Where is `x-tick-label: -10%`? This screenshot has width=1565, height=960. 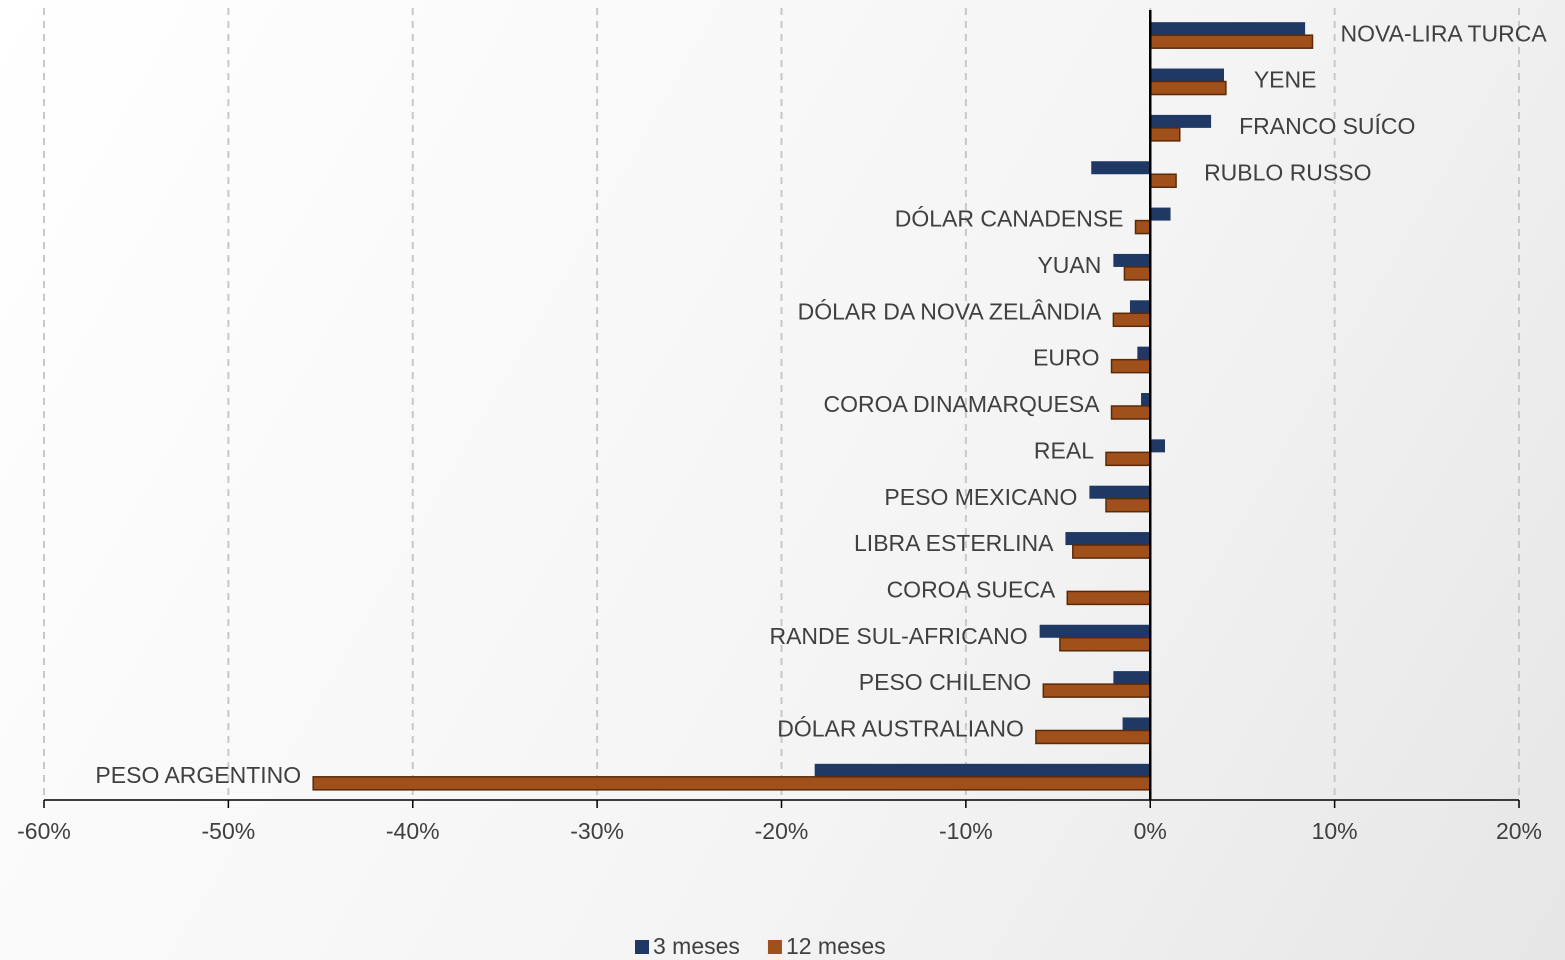
x-tick-label: -10% is located at coordinates (966, 831).